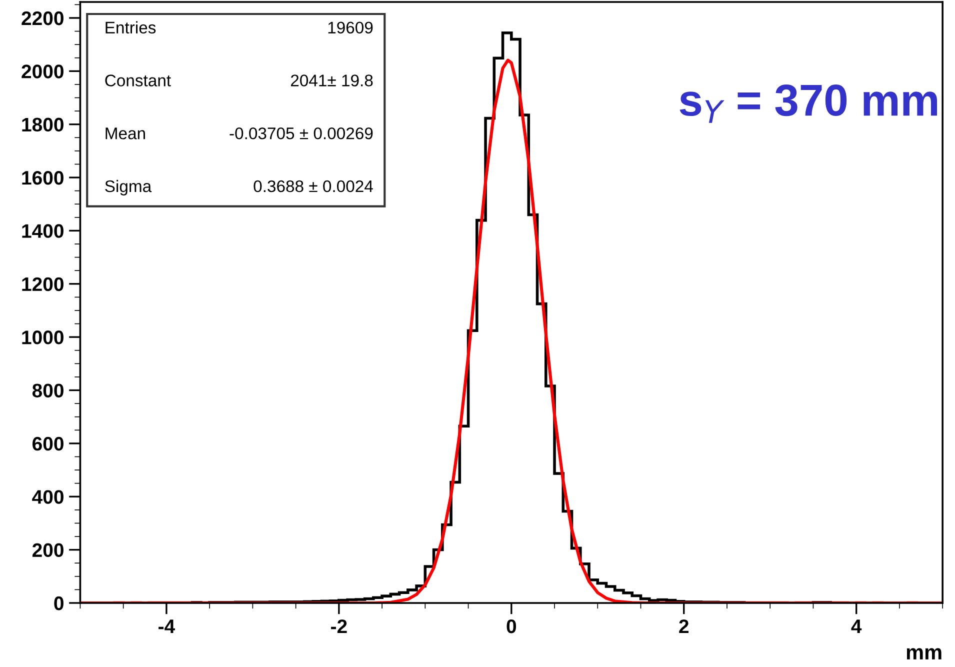  Describe the element at coordinates (138, 80) in the screenshot. I see `annotation: Constant` at that location.